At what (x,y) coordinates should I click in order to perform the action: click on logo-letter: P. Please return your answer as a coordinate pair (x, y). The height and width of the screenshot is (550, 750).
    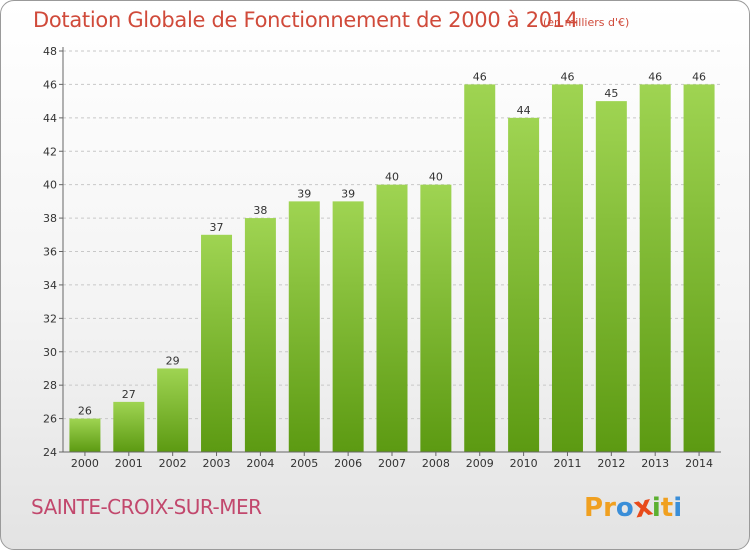
    Looking at the image, I should click on (594, 508).